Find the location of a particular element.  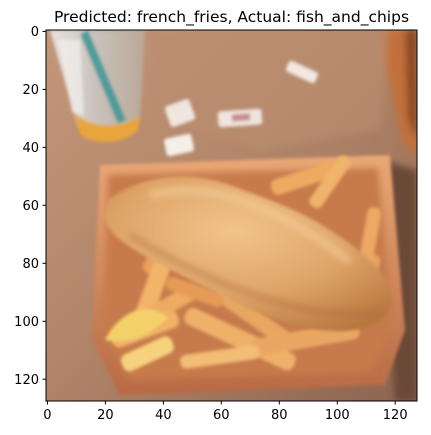

y-tick-label: 20 is located at coordinates (30, 90).